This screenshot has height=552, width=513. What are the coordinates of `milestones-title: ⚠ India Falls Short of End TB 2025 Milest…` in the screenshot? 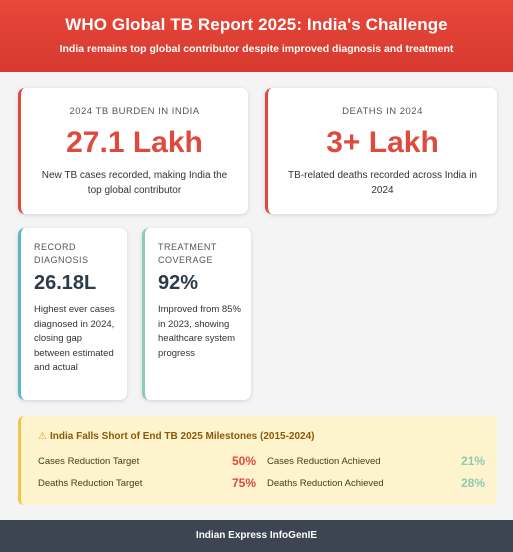 It's located at (176, 436).